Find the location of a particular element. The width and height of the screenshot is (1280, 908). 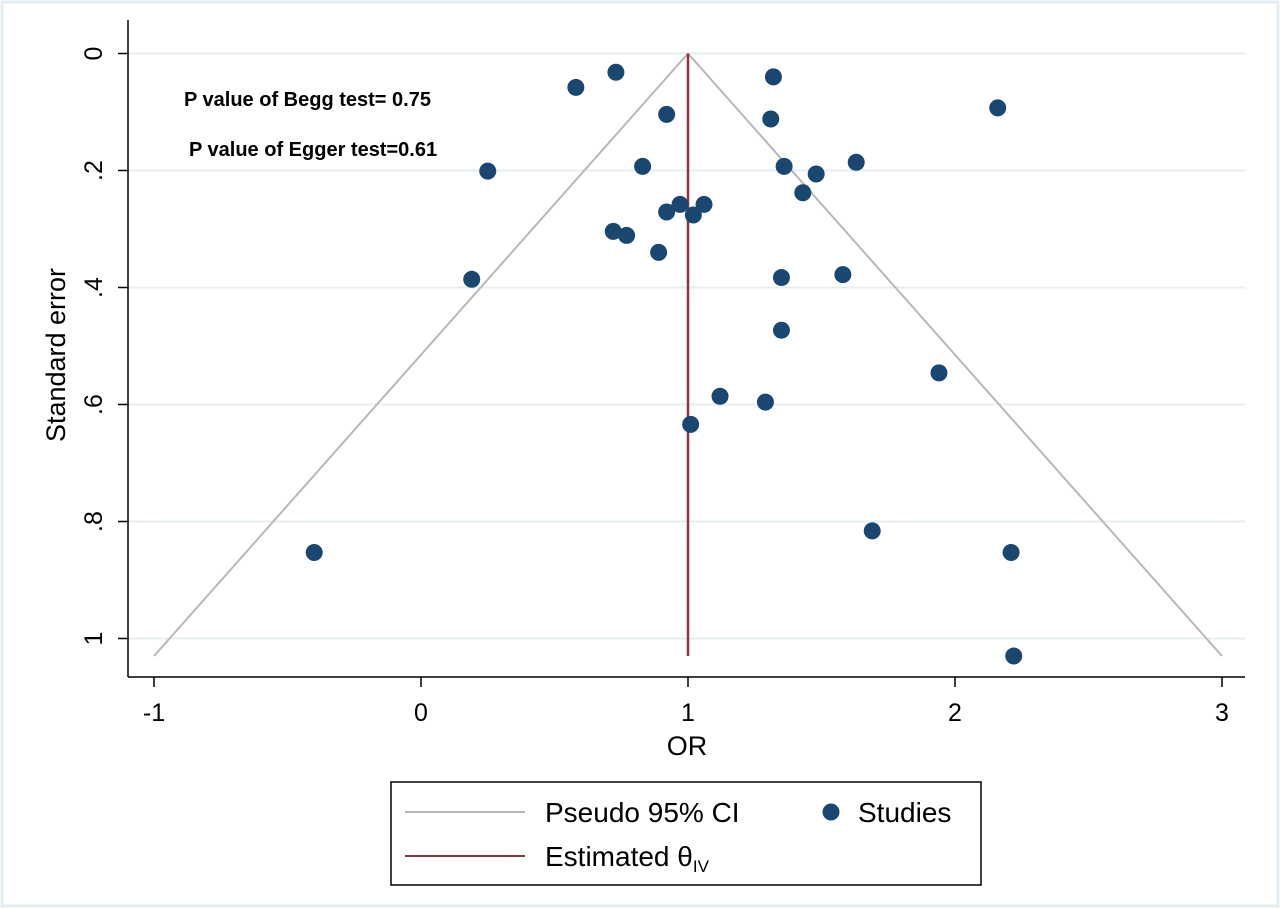

begg-test-annotation: P value of Begg test= 0.75 is located at coordinates (307, 100).